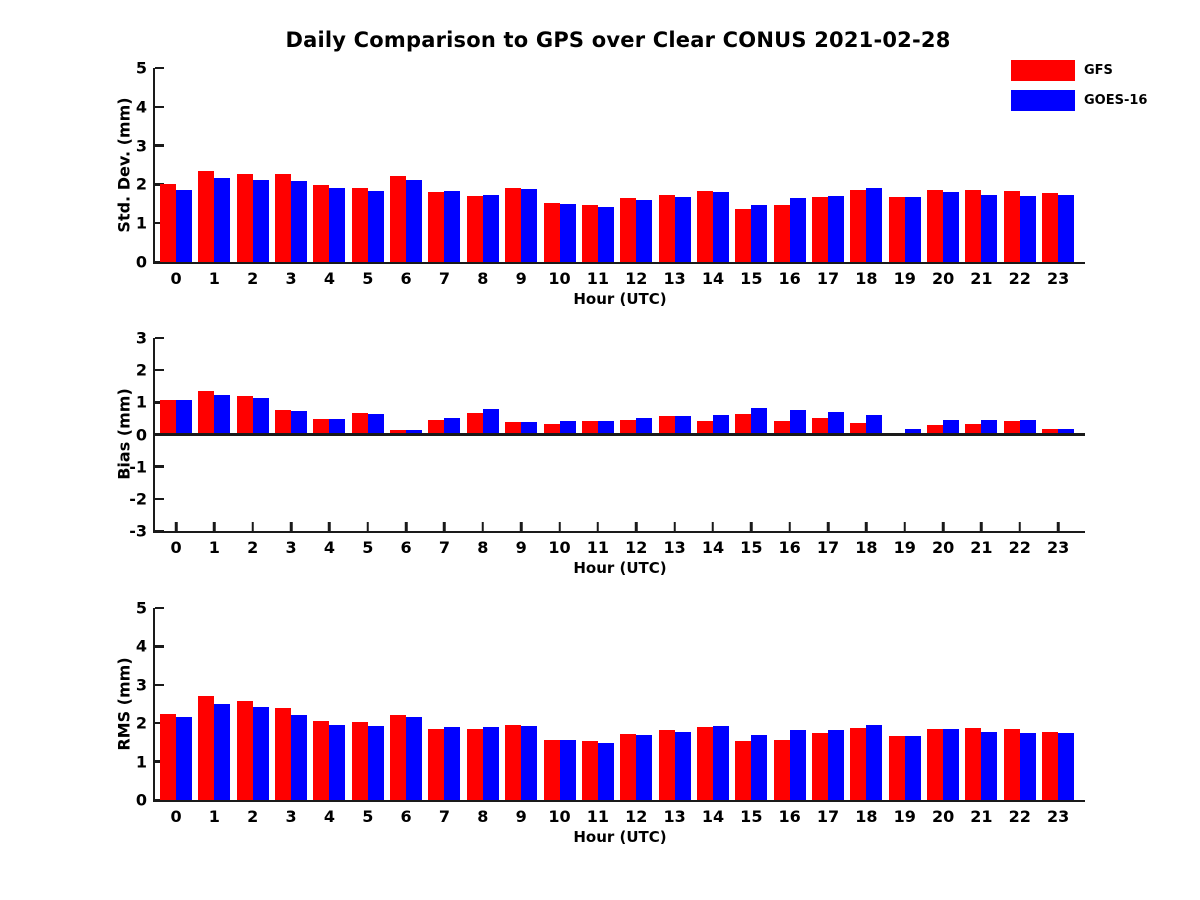 The height and width of the screenshot is (900, 1200). Describe the element at coordinates (141, 184) in the screenshot. I see `y-tick-label: 2` at that location.